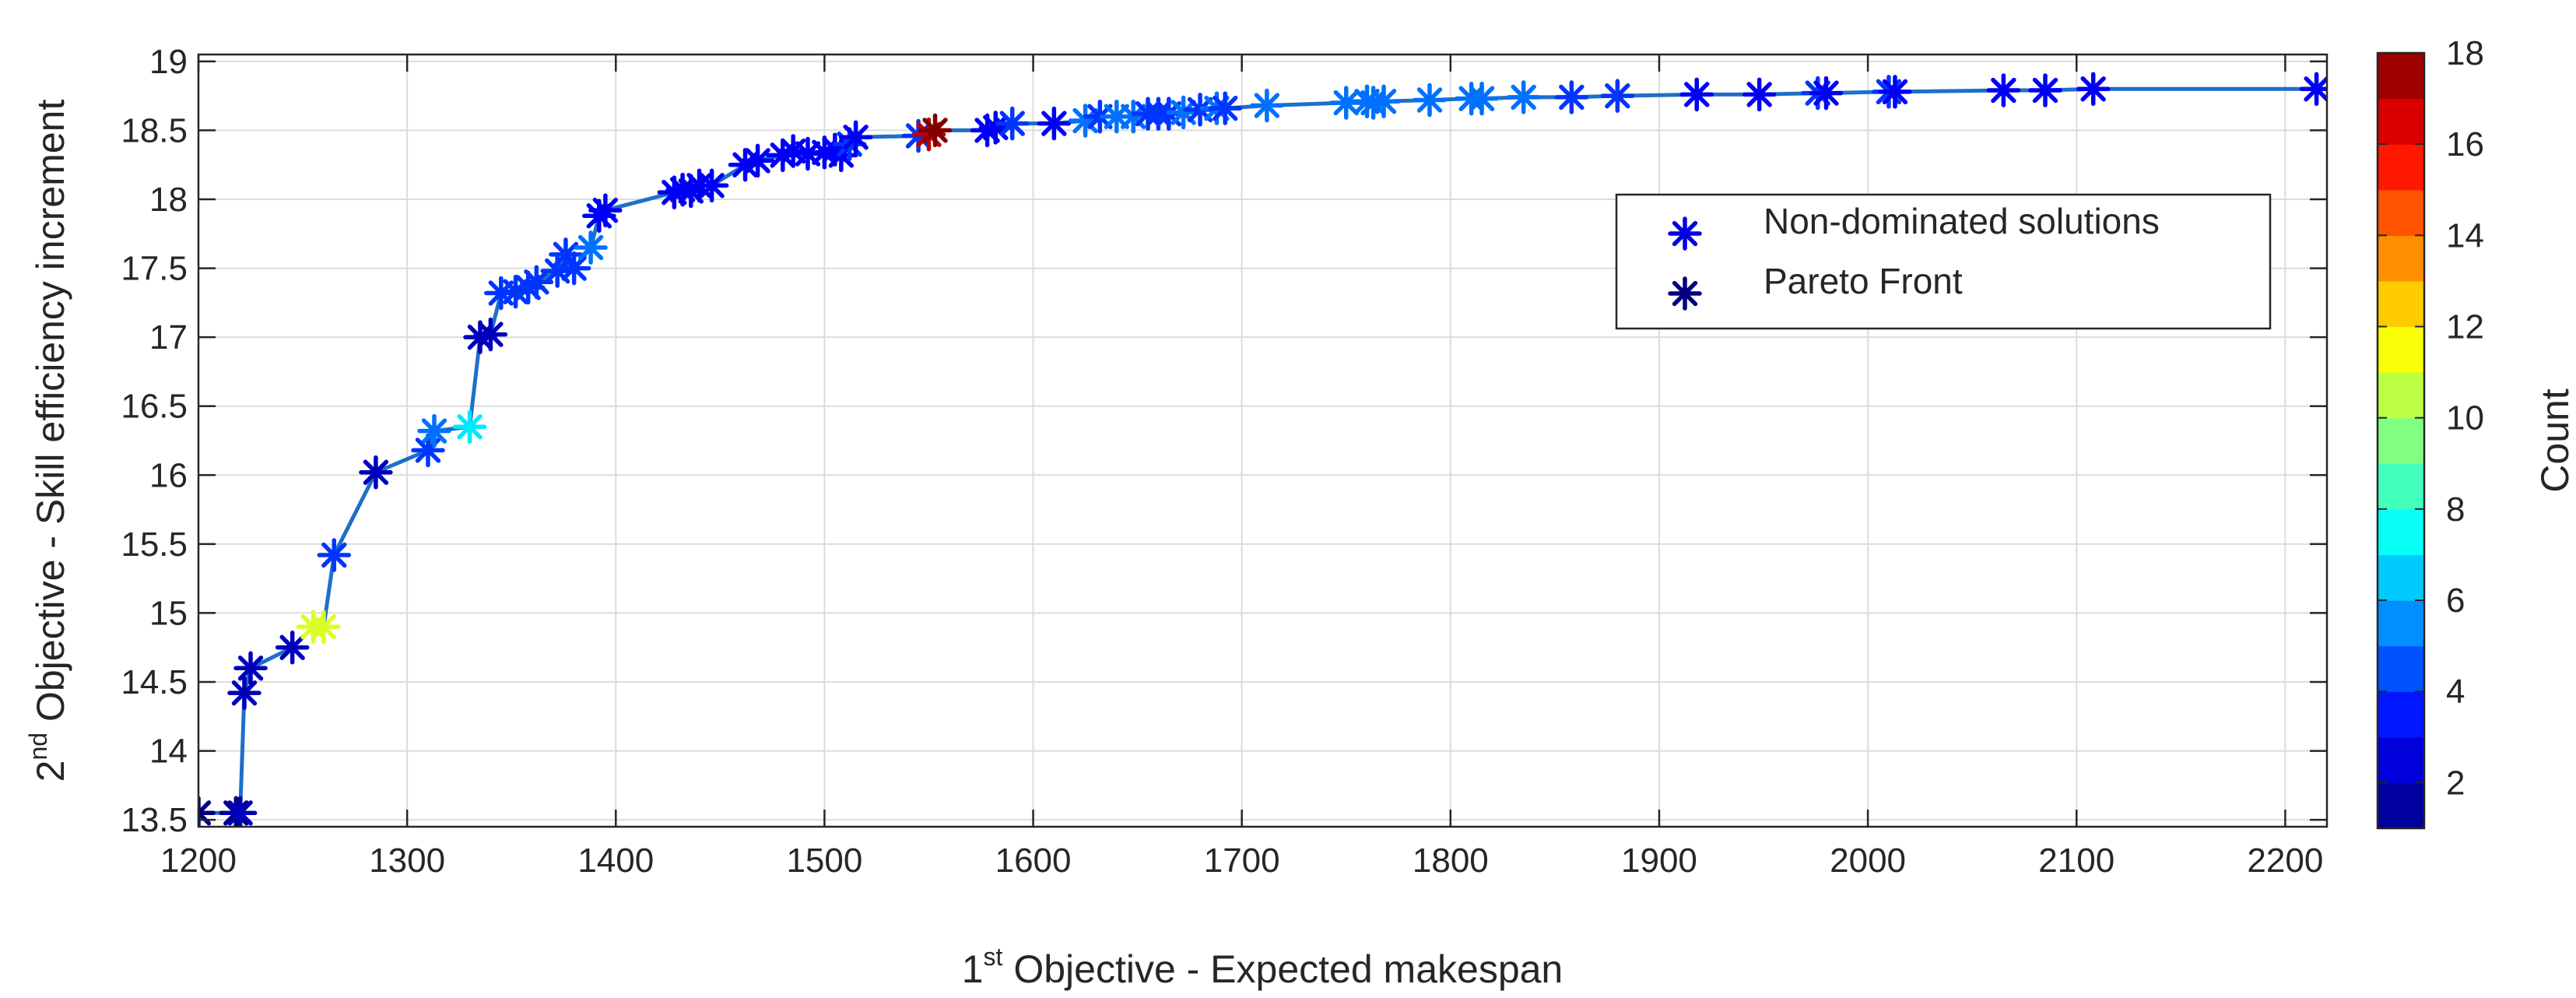 This screenshot has height=998, width=2576. I want to click on legend-star-0-stroke, so click(1685, 234).